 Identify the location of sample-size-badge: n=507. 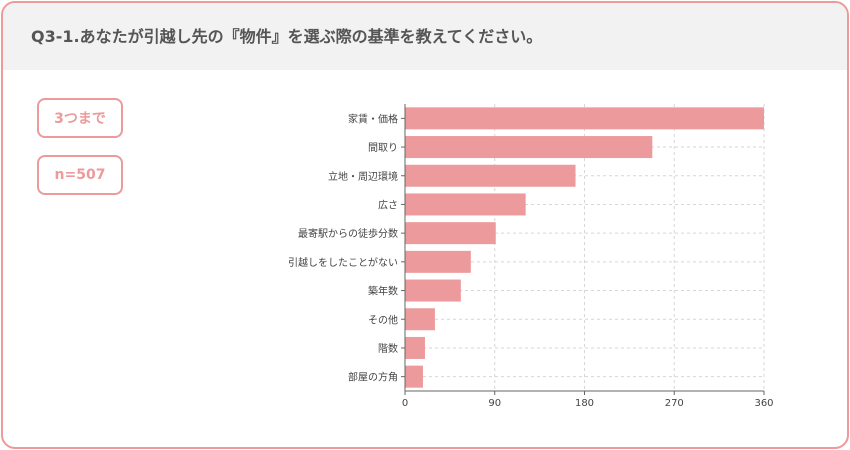
(80, 175).